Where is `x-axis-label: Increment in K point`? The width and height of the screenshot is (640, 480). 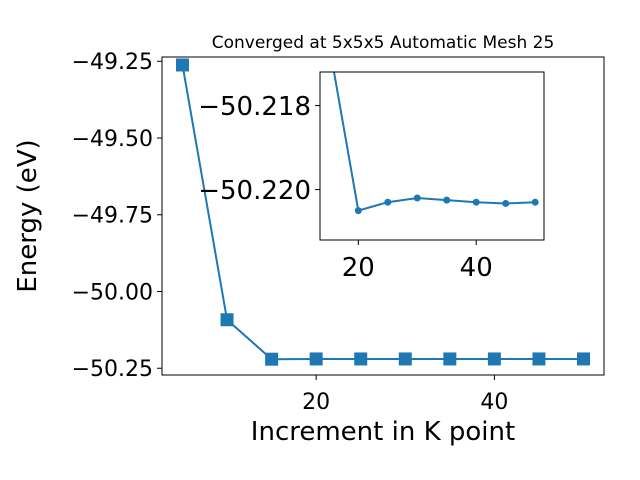 x-axis-label: Increment in K point is located at coordinates (383, 432).